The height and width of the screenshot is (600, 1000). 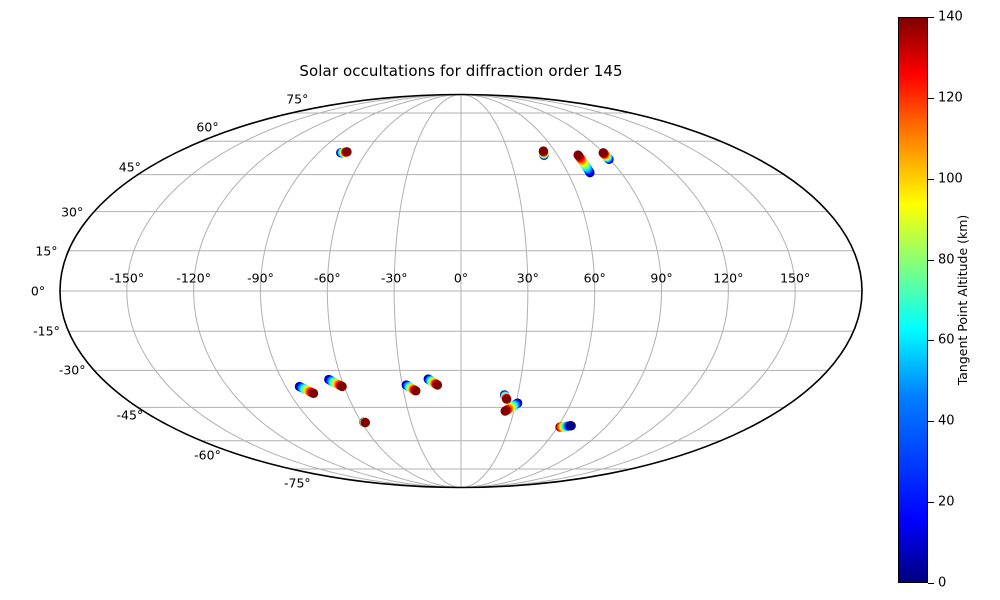 What do you see at coordinates (913, 300) in the screenshot?
I see `colorbar-gradient` at bounding box center [913, 300].